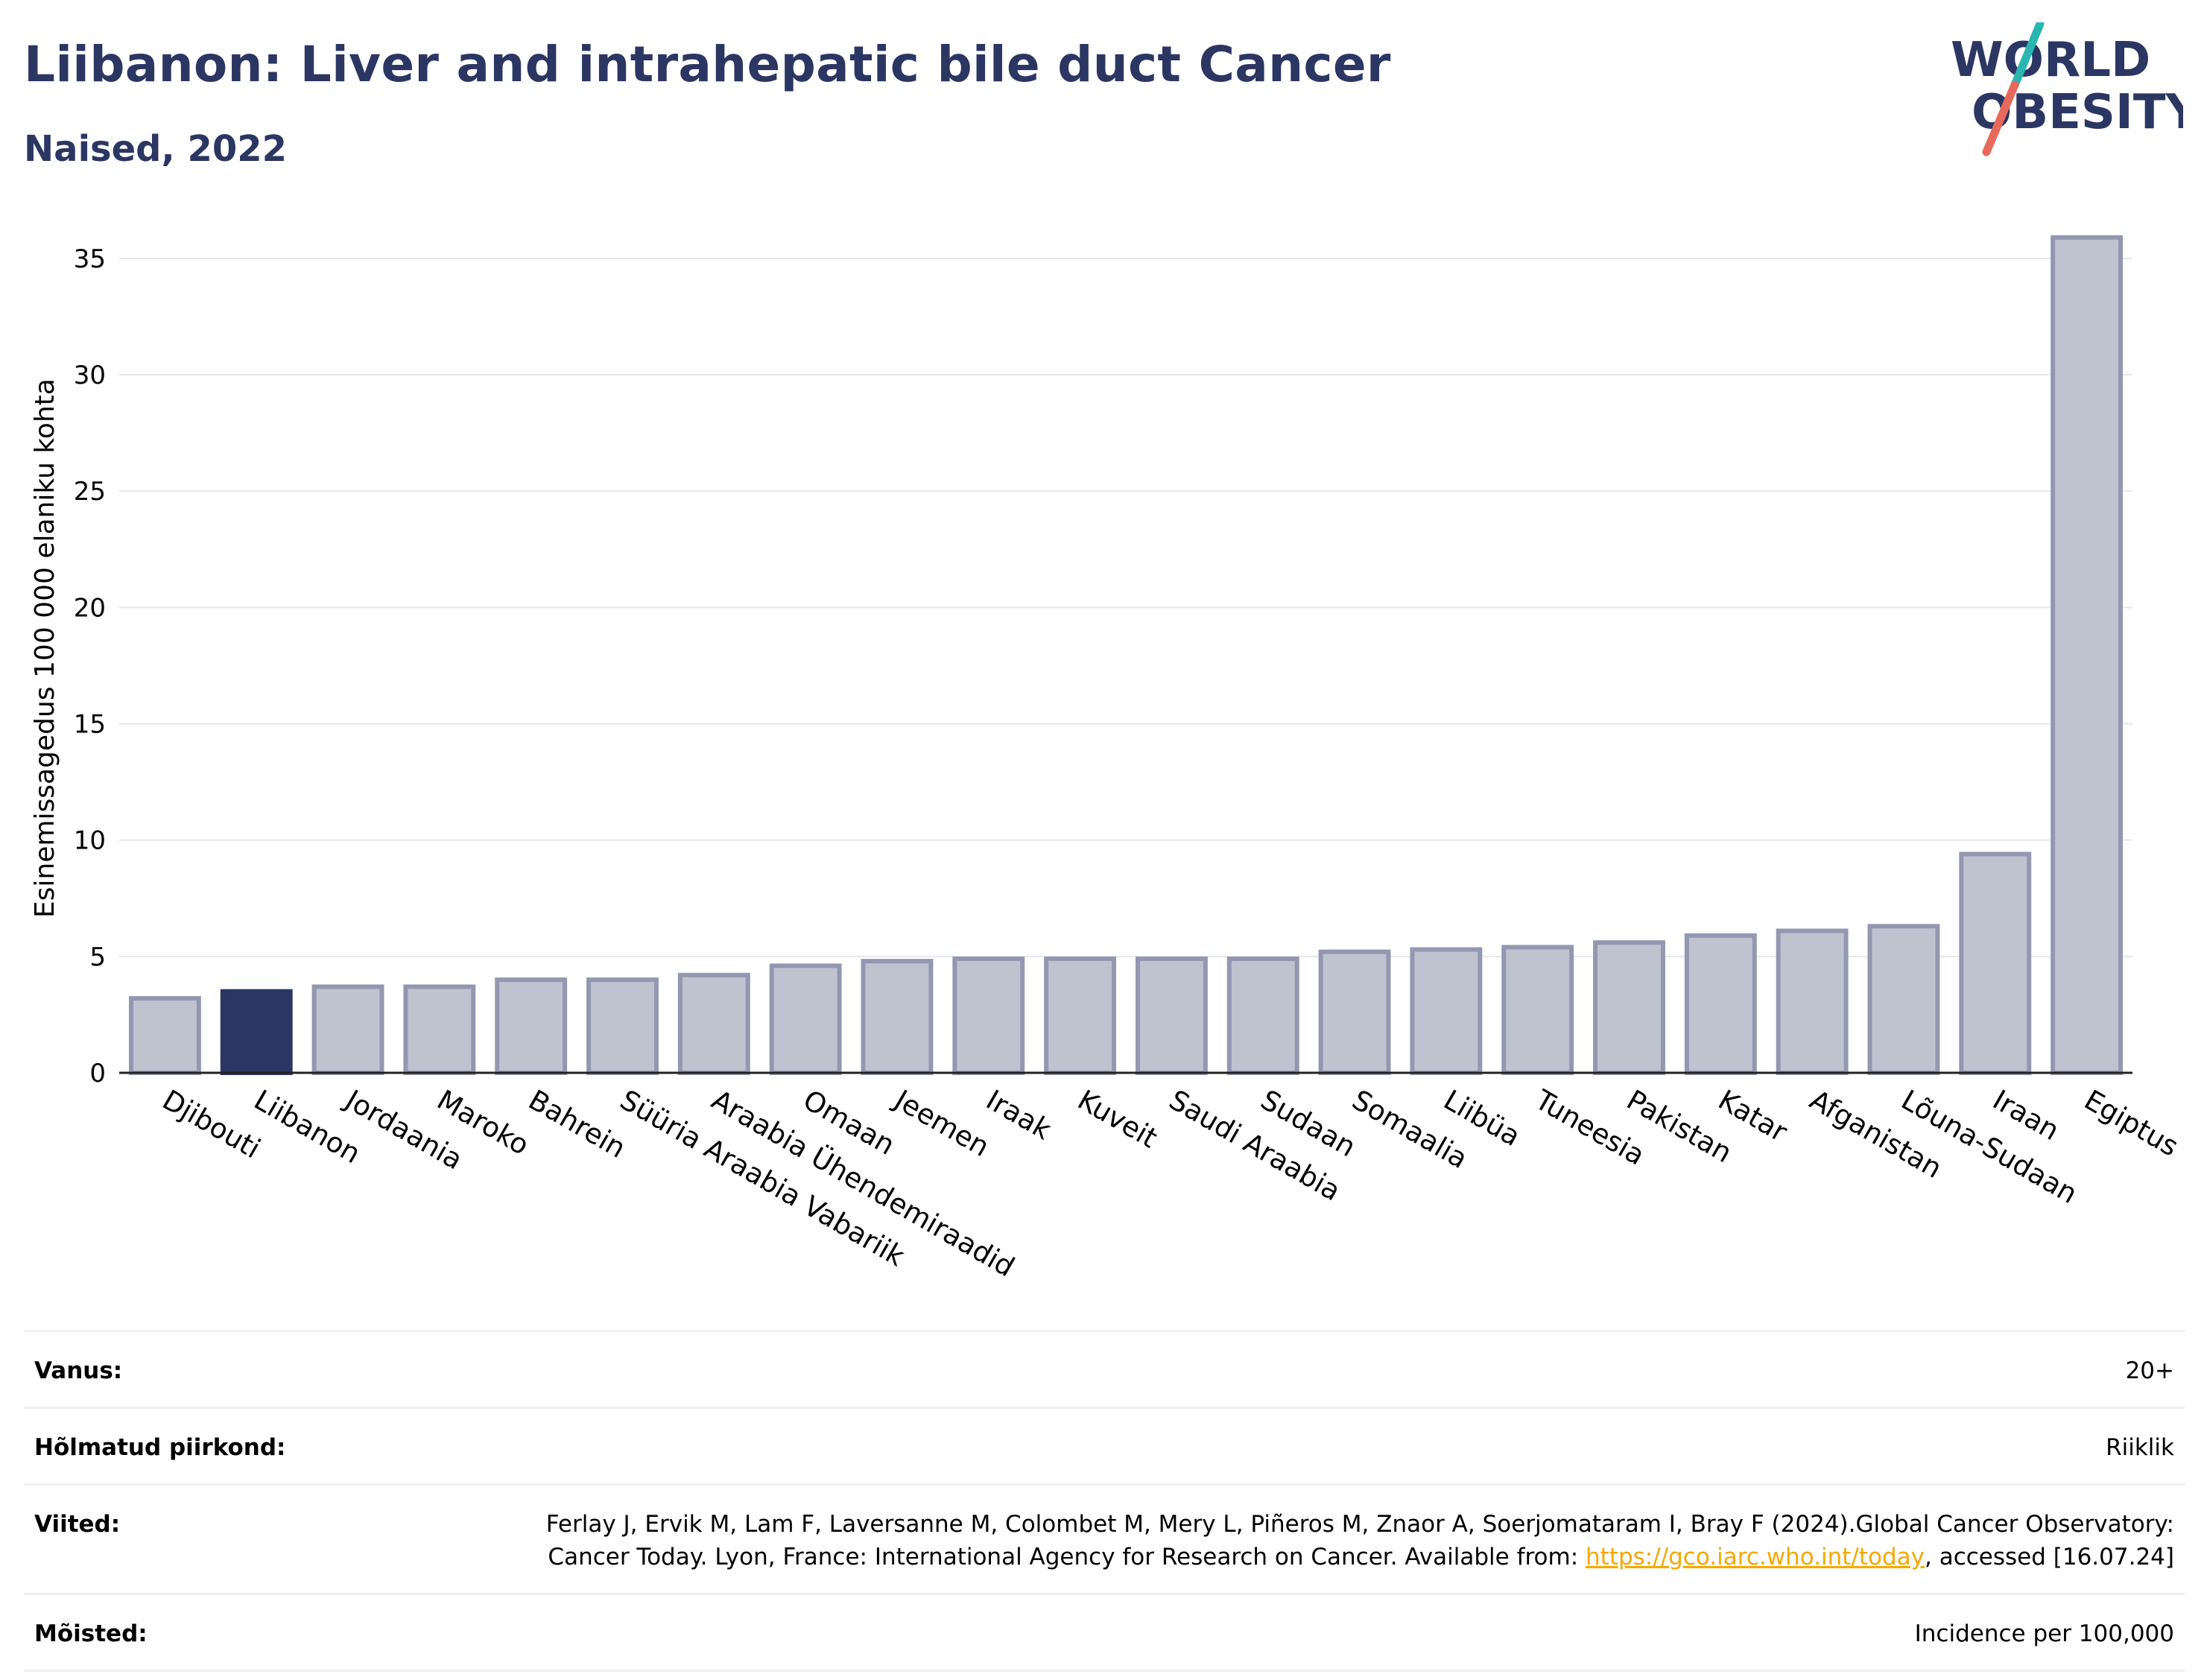  I want to click on y-tick-label: 10, so click(90, 841).